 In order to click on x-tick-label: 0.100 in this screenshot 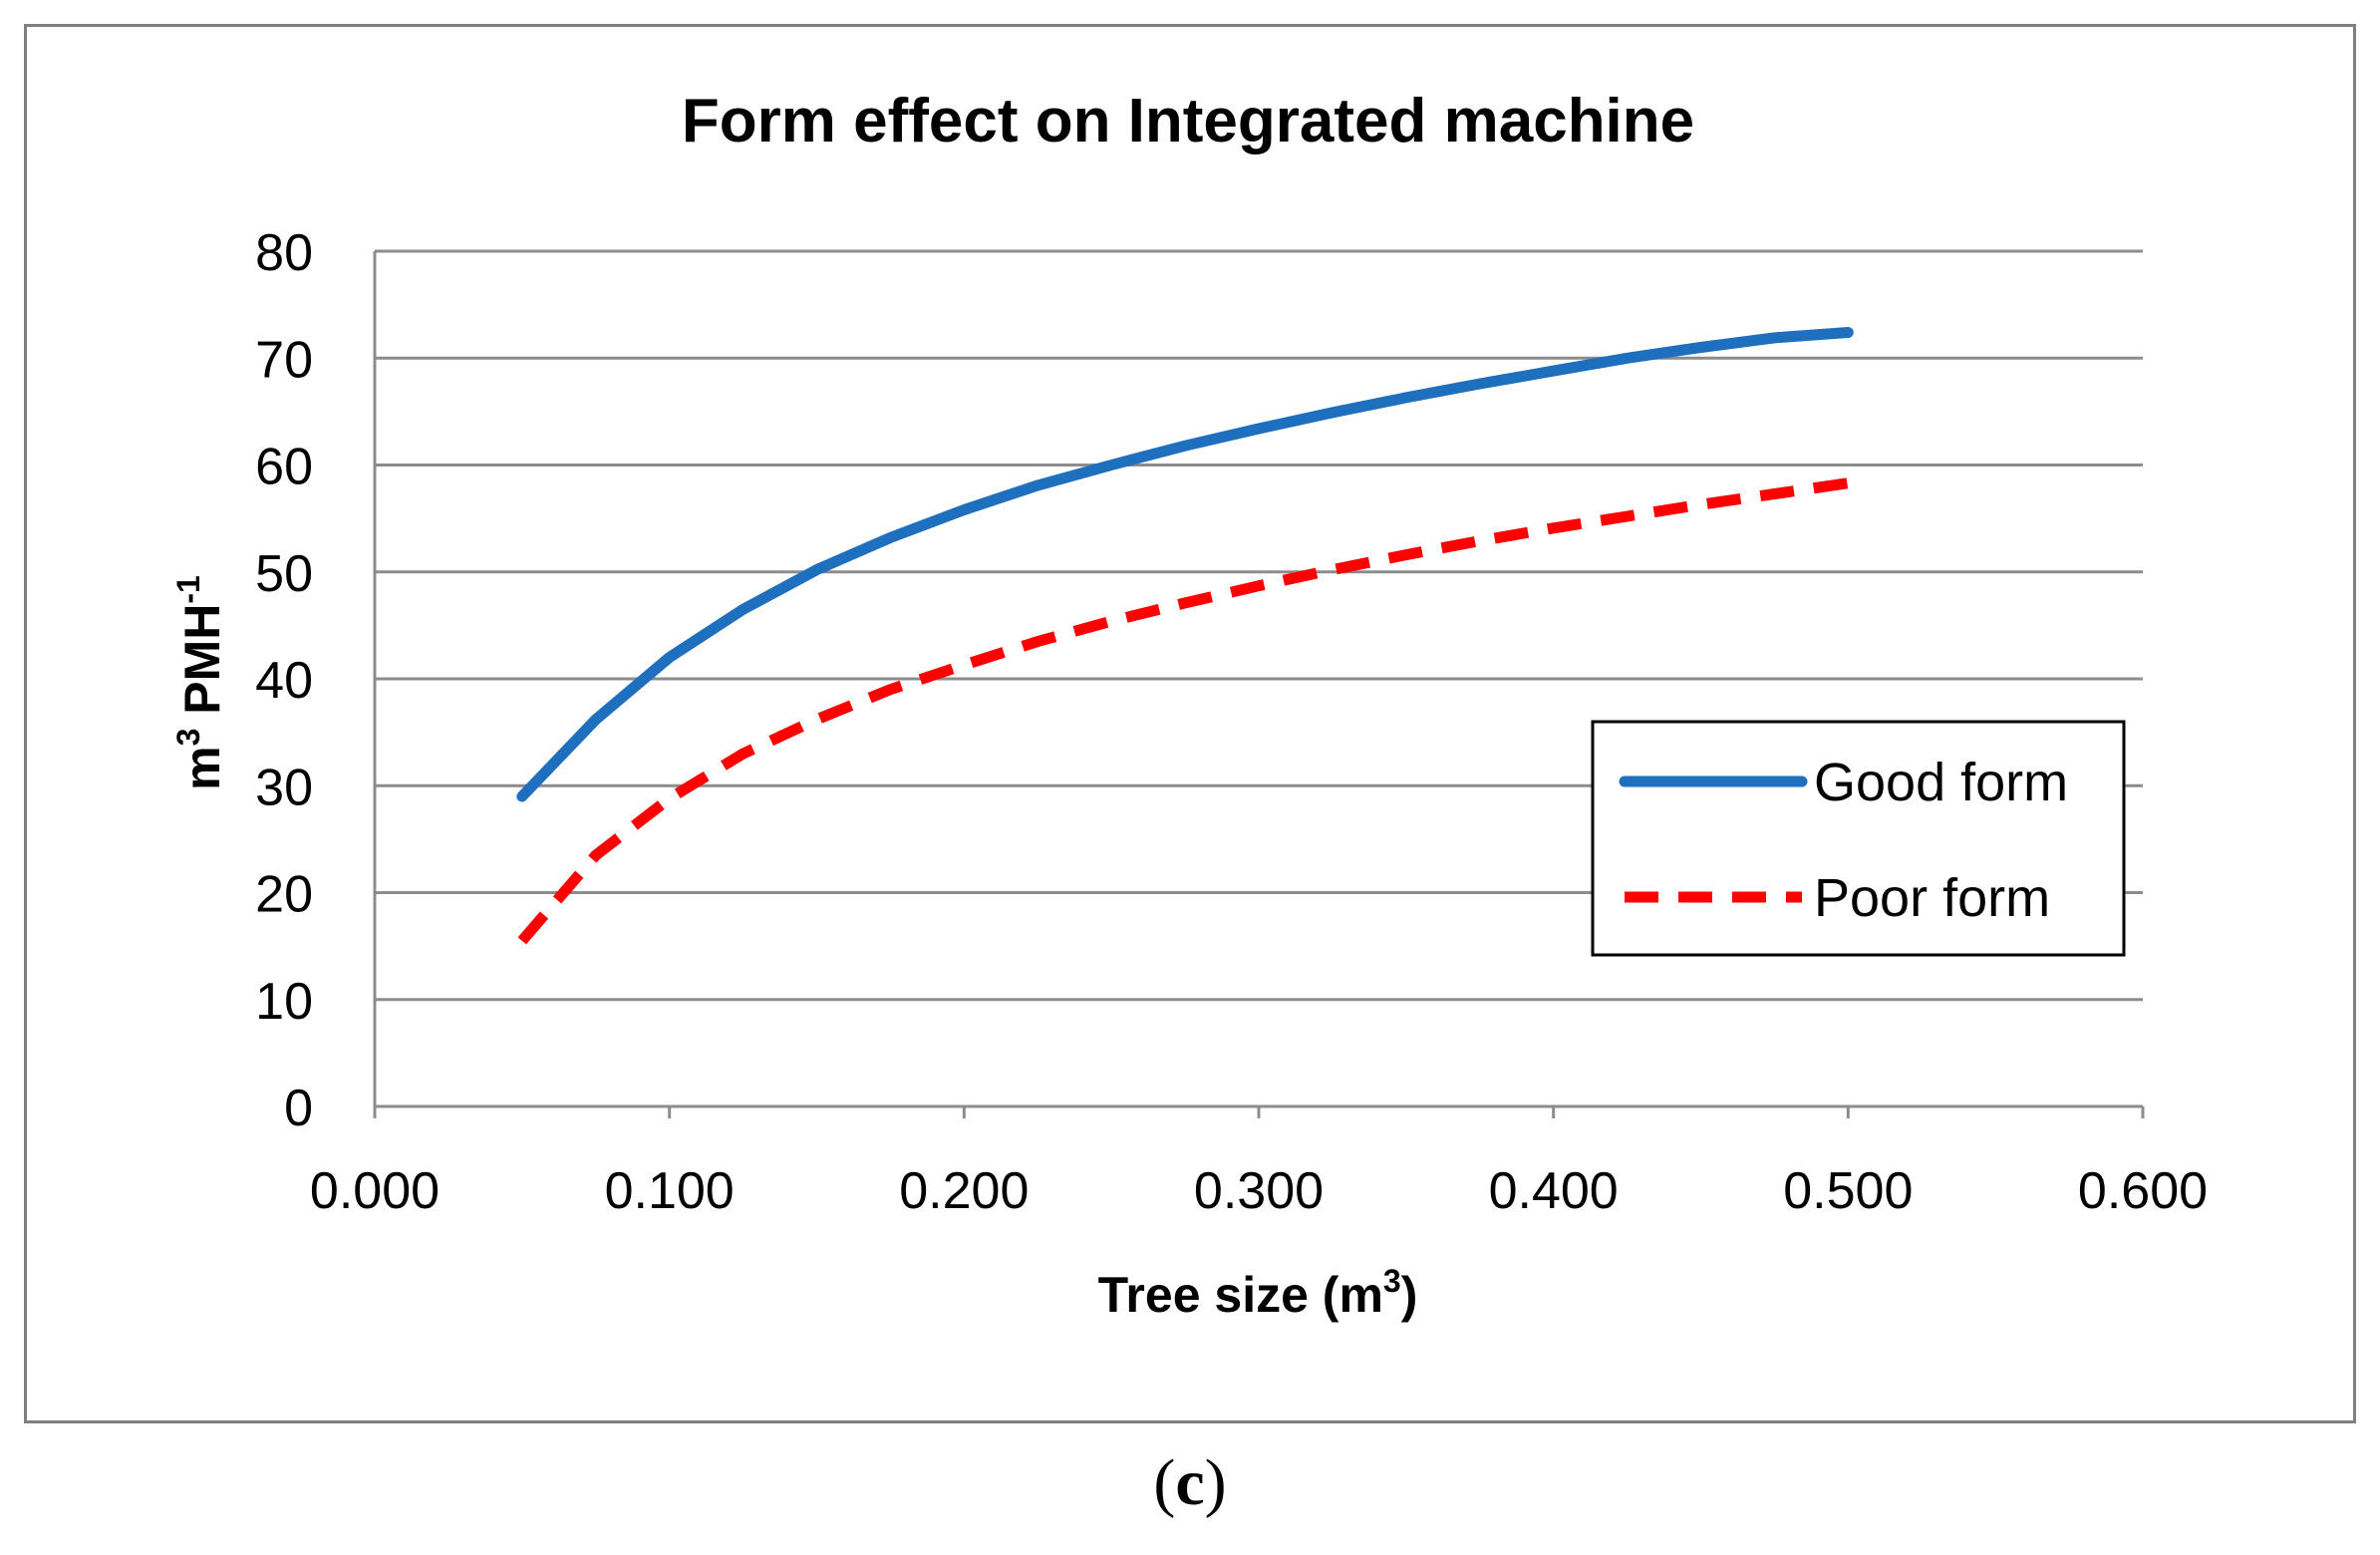, I will do `click(670, 1191)`.